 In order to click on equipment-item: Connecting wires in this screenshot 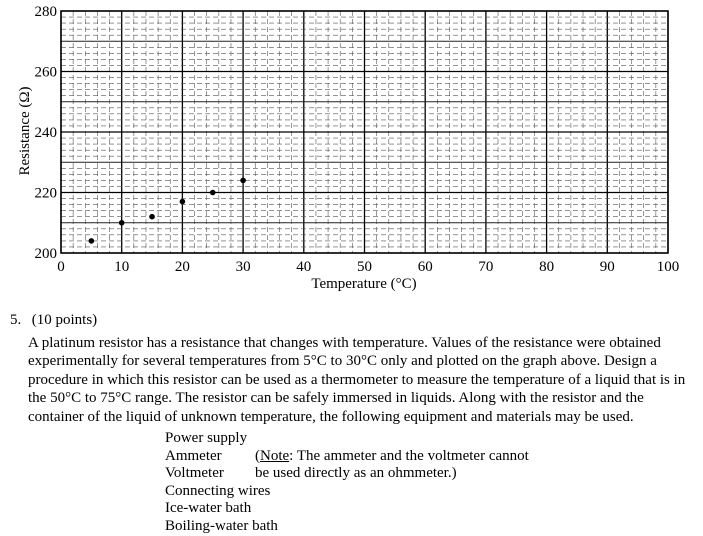, I will do `click(347, 492)`.